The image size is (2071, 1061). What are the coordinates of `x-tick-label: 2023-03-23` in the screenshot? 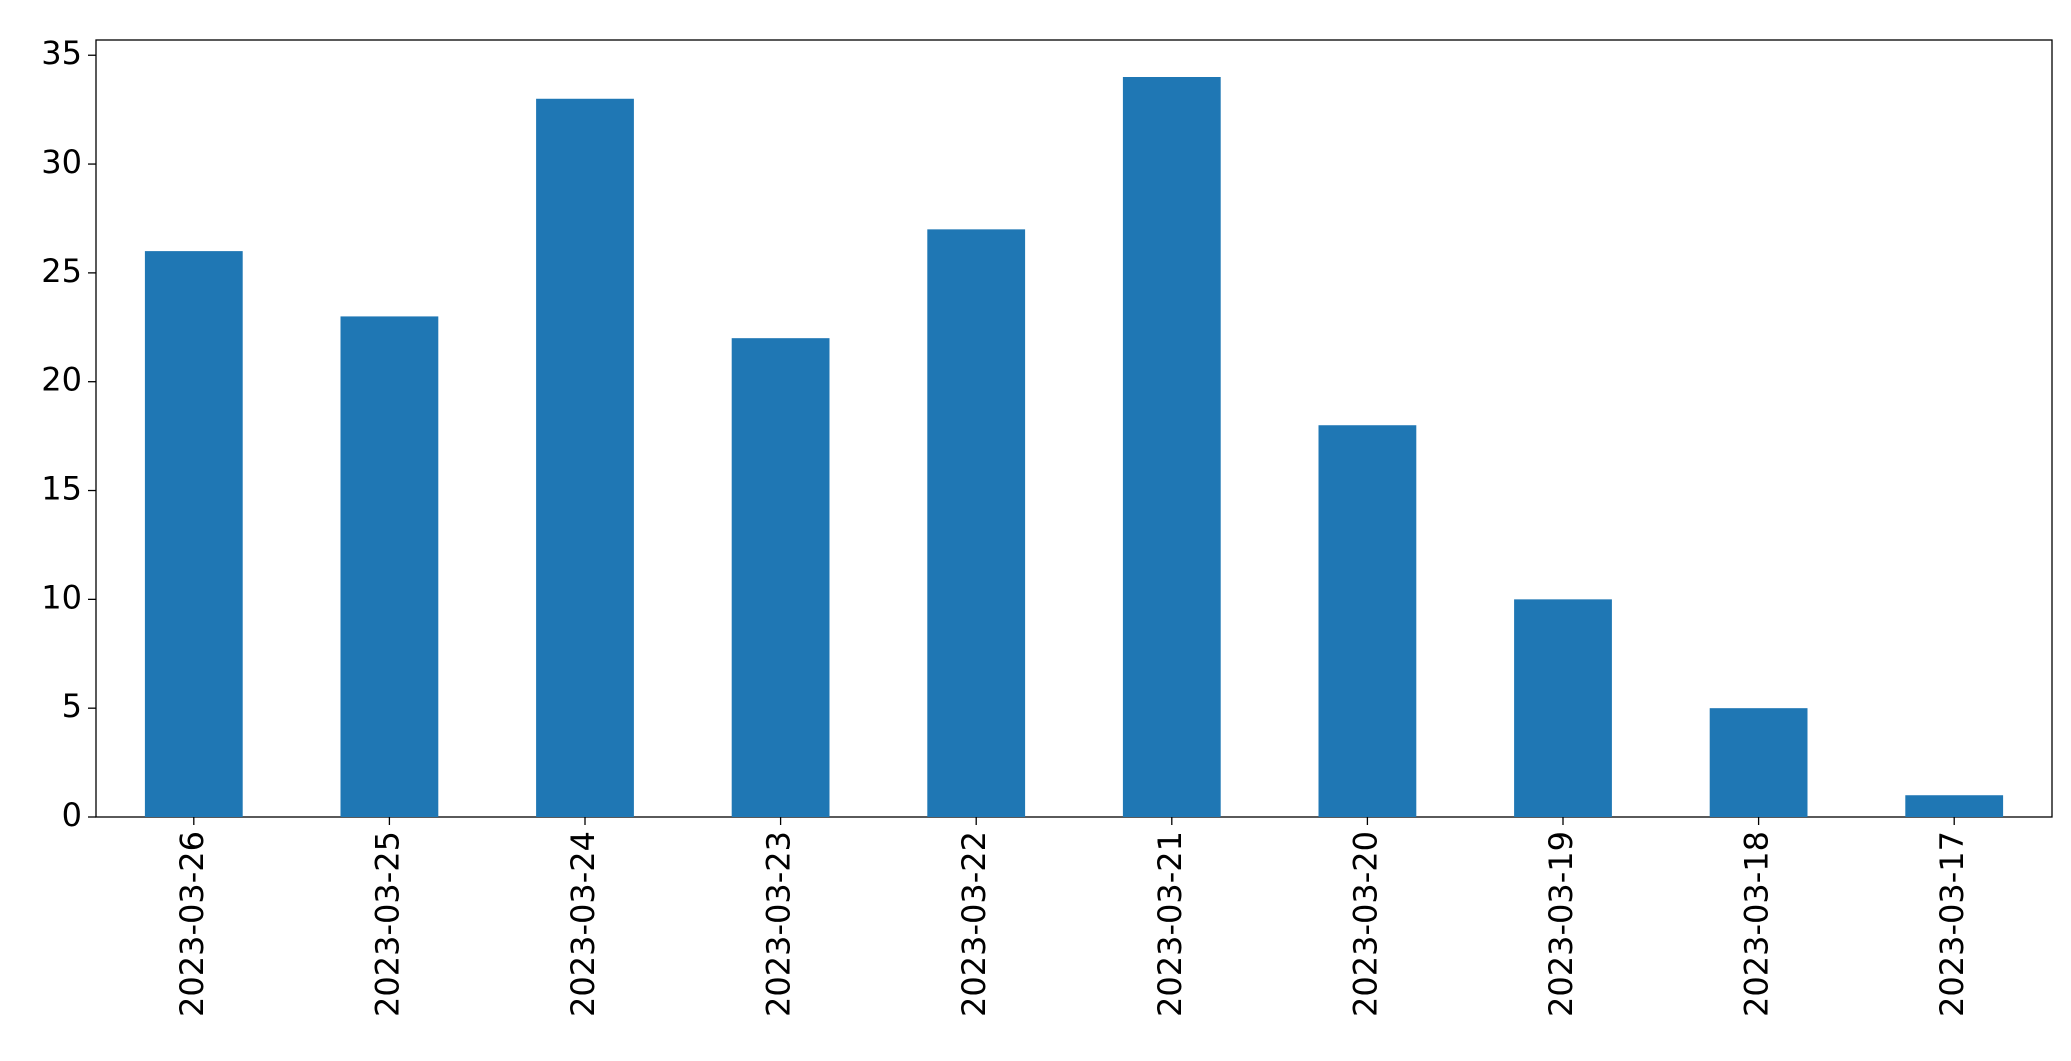 It's located at (779, 924).